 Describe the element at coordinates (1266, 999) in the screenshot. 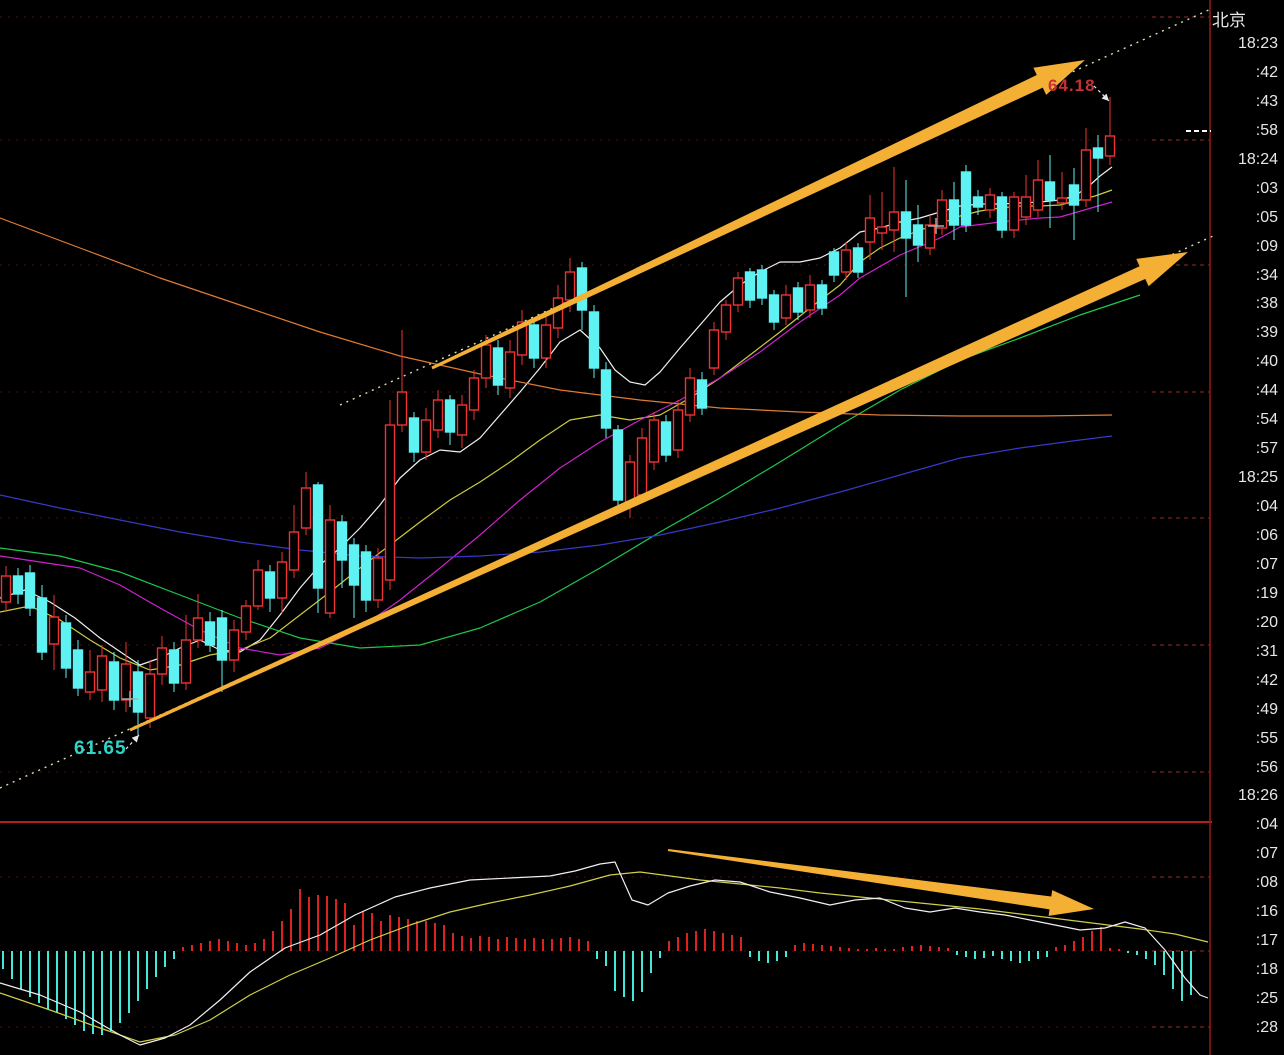

I see `time-label: :25` at that location.